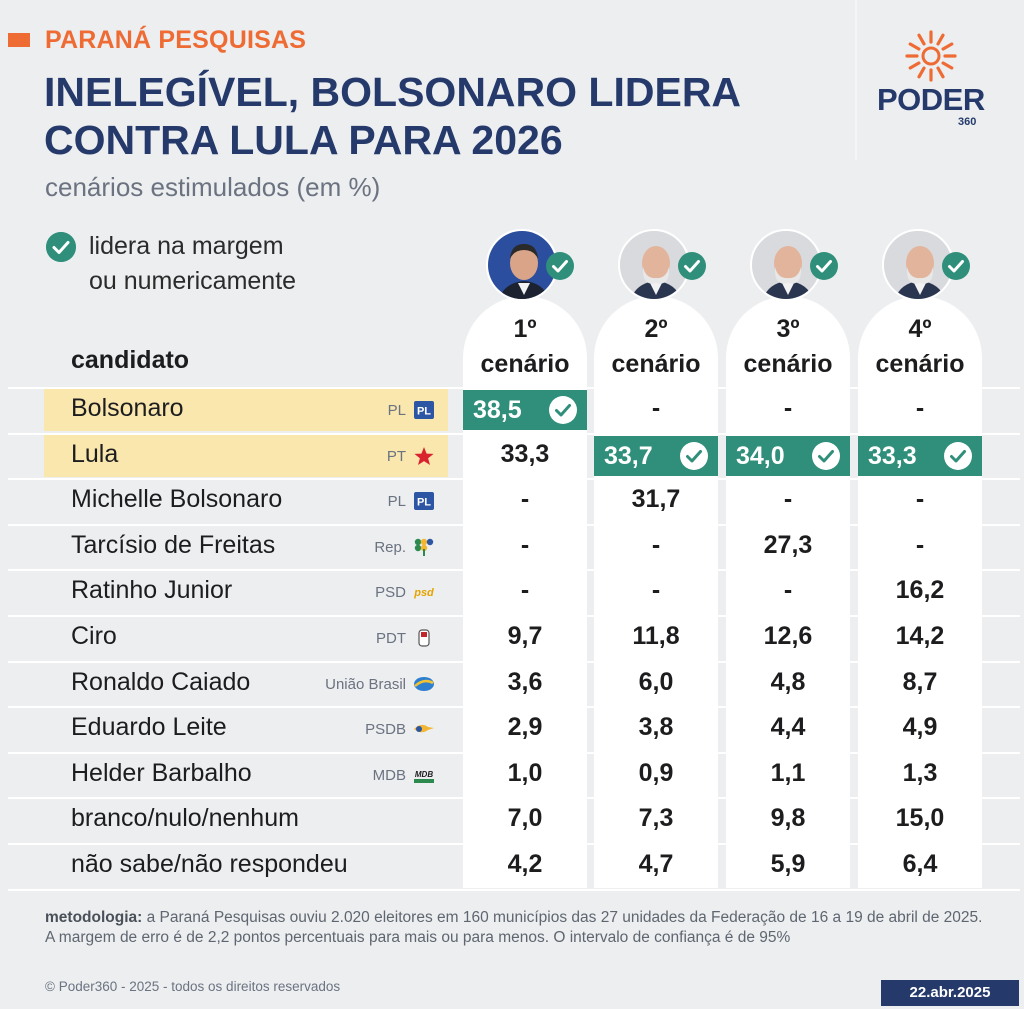 The image size is (1024, 1009). What do you see at coordinates (525, 410) in the screenshot?
I see `value-cell: 38,5` at bounding box center [525, 410].